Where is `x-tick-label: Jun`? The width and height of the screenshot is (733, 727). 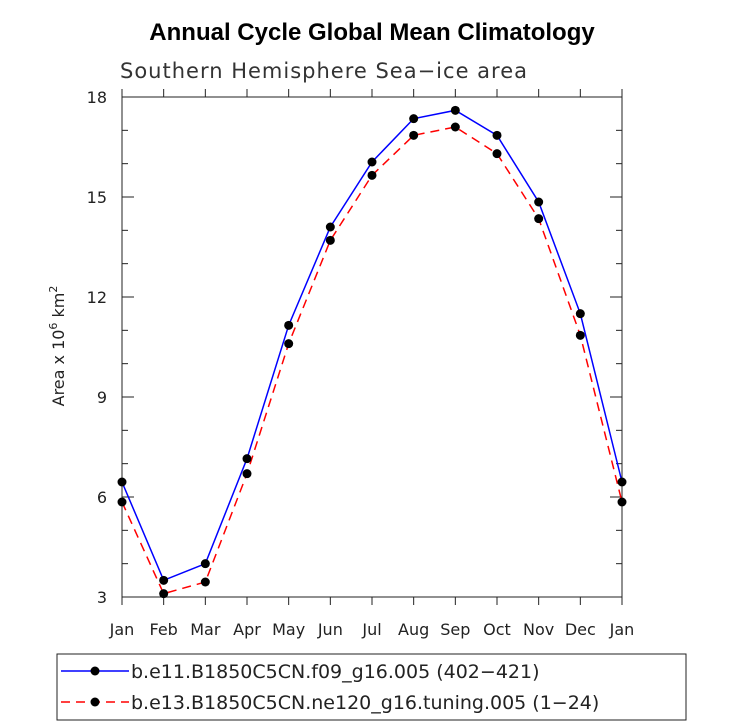 x-tick-label: Jun is located at coordinates (330, 629).